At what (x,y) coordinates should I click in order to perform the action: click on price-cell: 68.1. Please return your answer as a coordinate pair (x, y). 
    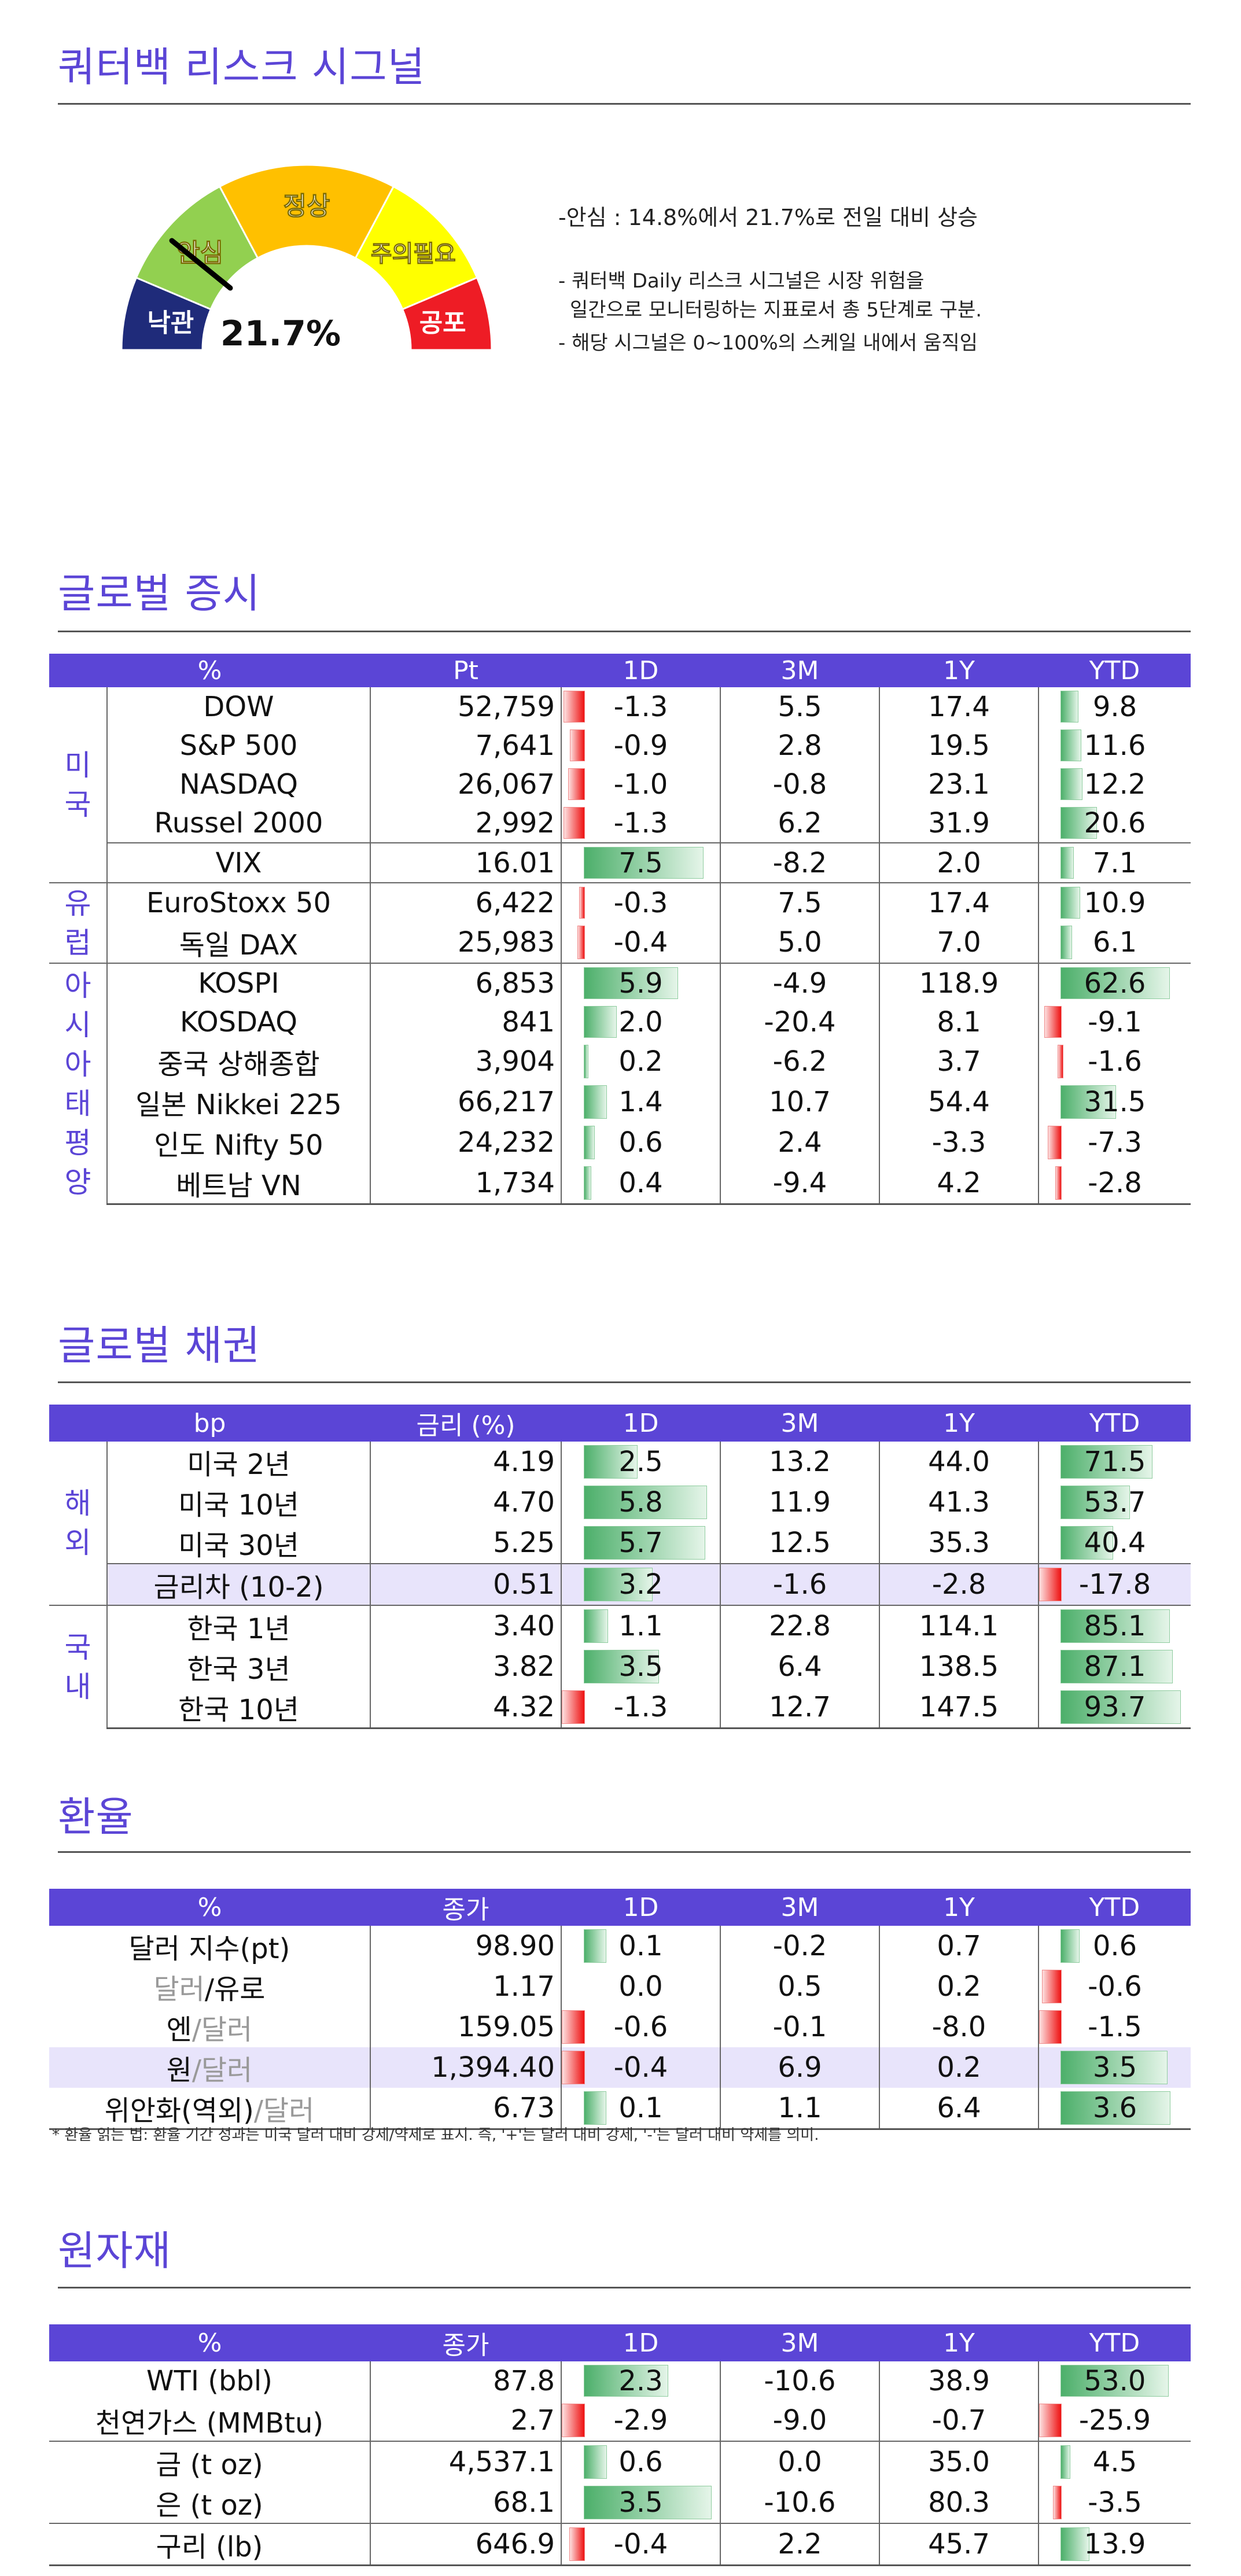
    Looking at the image, I should click on (466, 2502).